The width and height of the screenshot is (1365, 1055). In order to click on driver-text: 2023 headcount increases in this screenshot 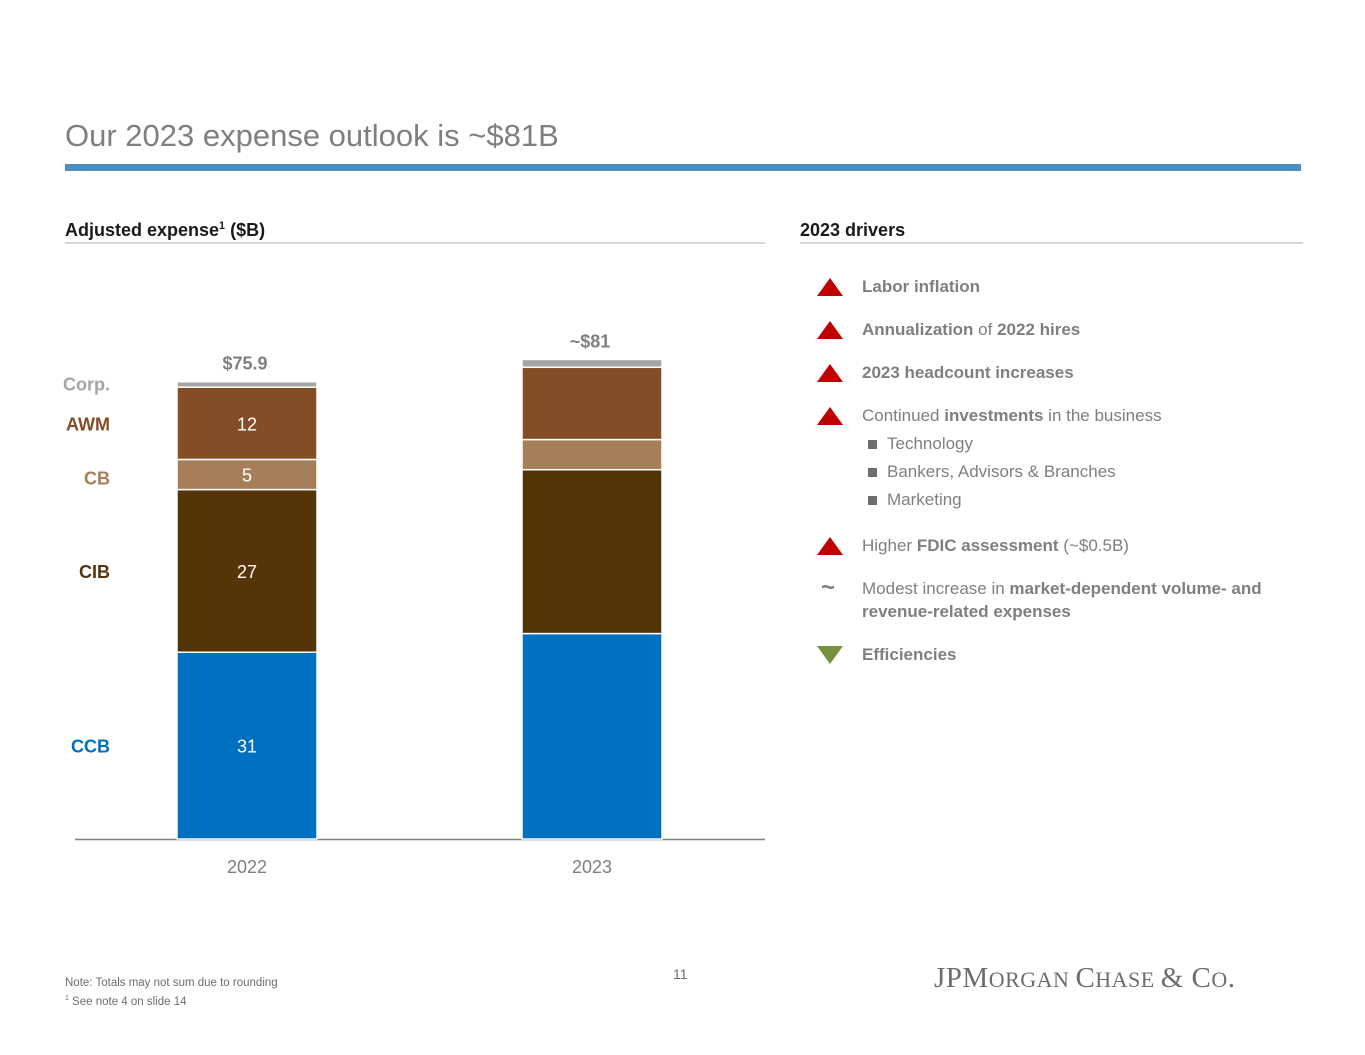, I will do `click(968, 372)`.